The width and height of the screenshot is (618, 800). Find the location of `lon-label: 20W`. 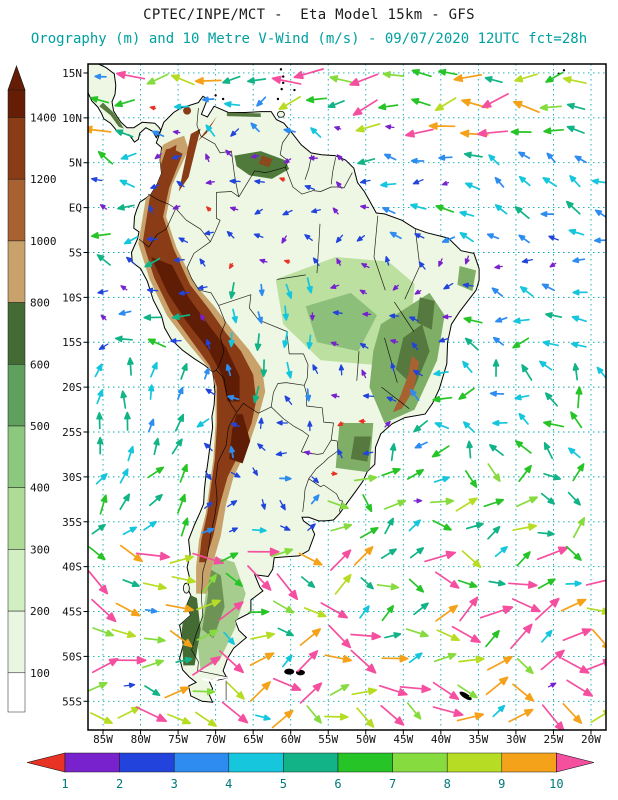

lon-label: 20W is located at coordinates (591, 739).